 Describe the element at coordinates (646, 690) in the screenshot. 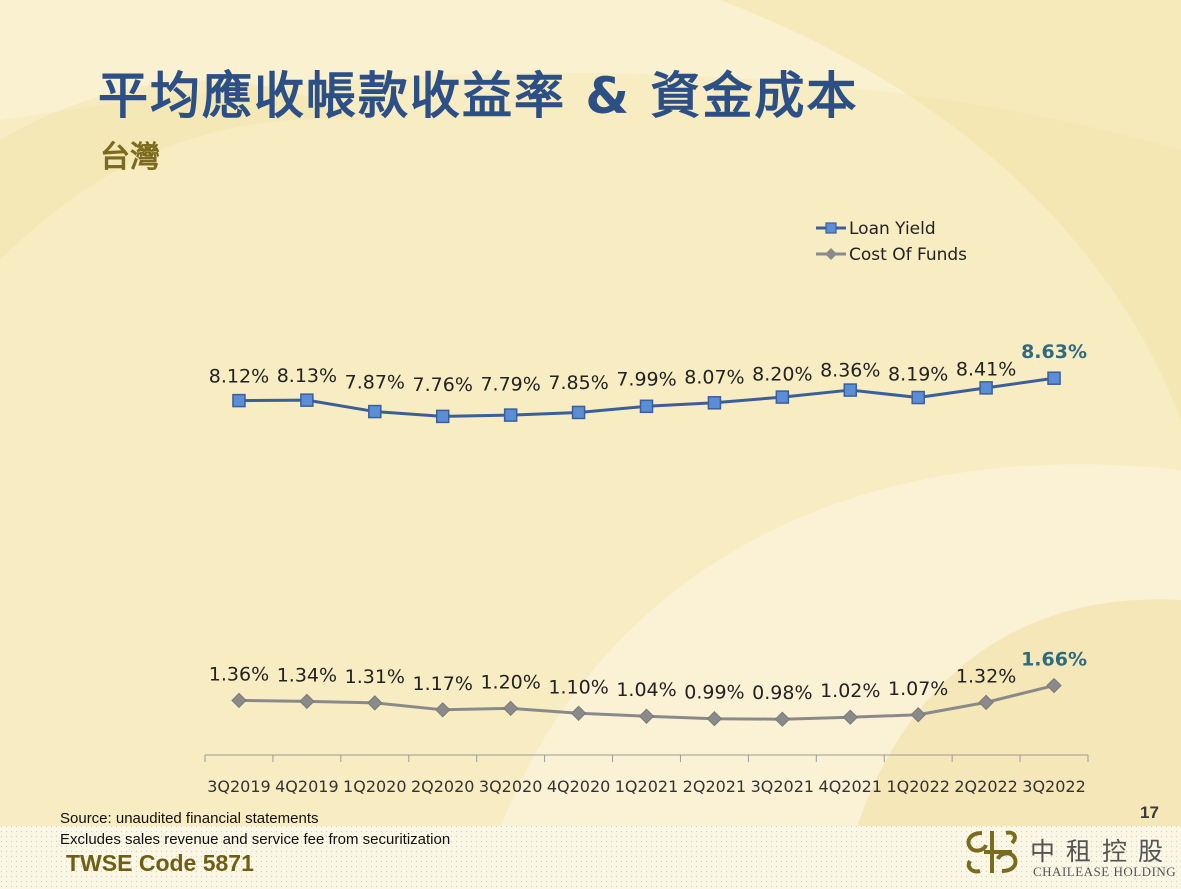

I see `cost-of-funds-data-label: 1.04%` at that location.